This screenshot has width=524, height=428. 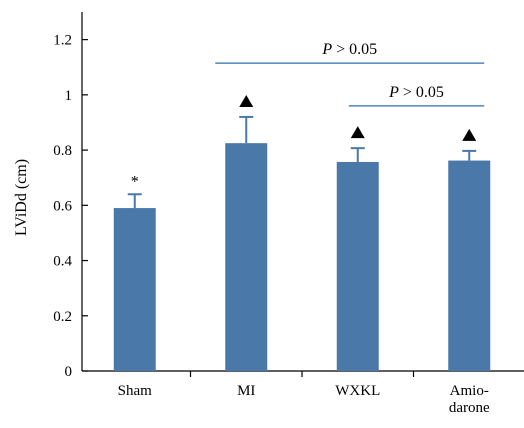 I want to click on y-tick-label: 0.6, so click(x=62, y=206).